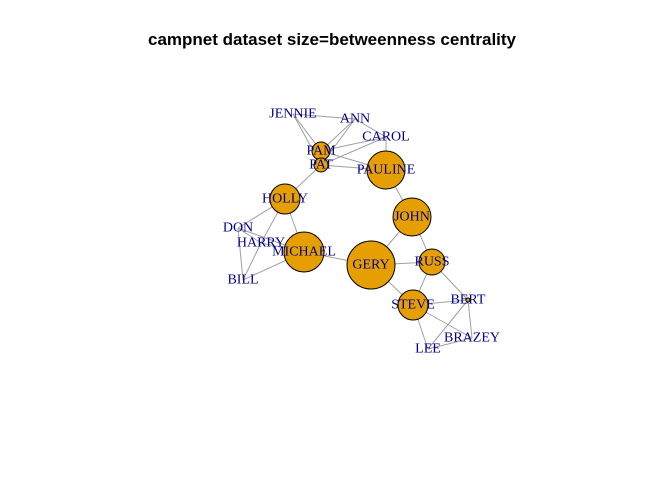 This screenshot has height=480, width=672. I want to click on edge-bert-lee, so click(448, 324).